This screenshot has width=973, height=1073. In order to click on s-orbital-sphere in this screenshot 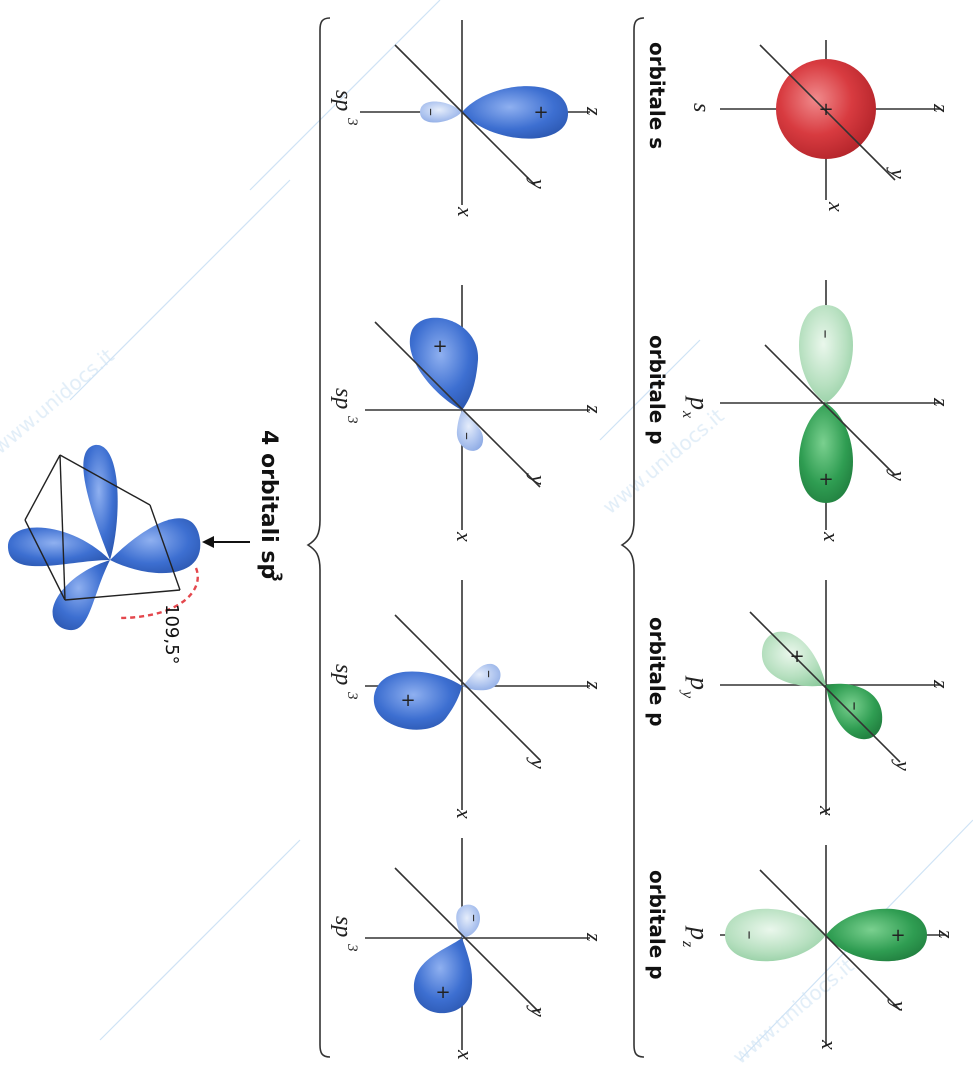, I will do `click(826, 109)`.